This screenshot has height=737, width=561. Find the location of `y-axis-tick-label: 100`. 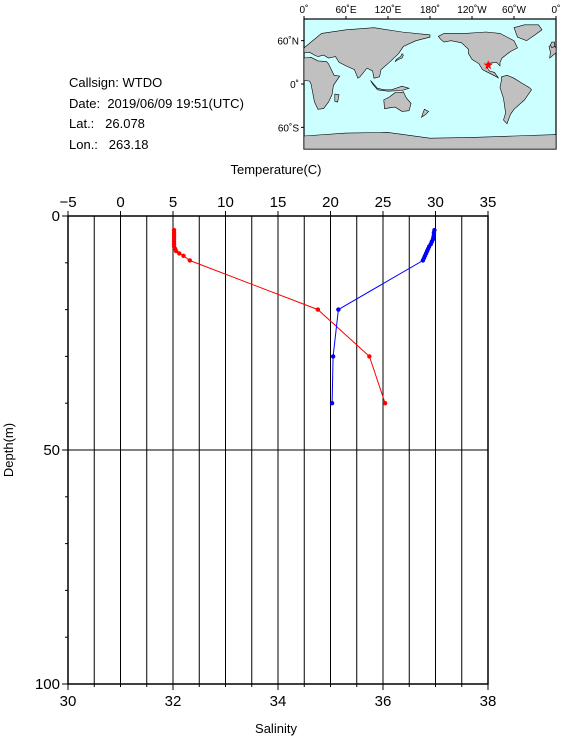

y-axis-tick-label: 100 is located at coordinates (47, 684).